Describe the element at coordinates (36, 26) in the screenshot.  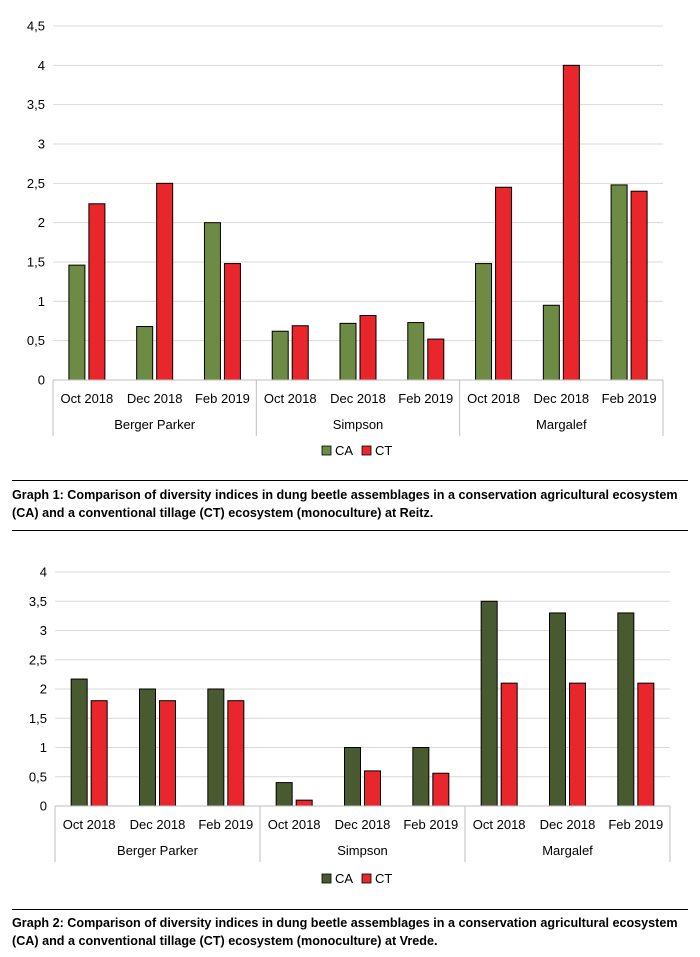
I see `y-tick-label: 4,5` at that location.